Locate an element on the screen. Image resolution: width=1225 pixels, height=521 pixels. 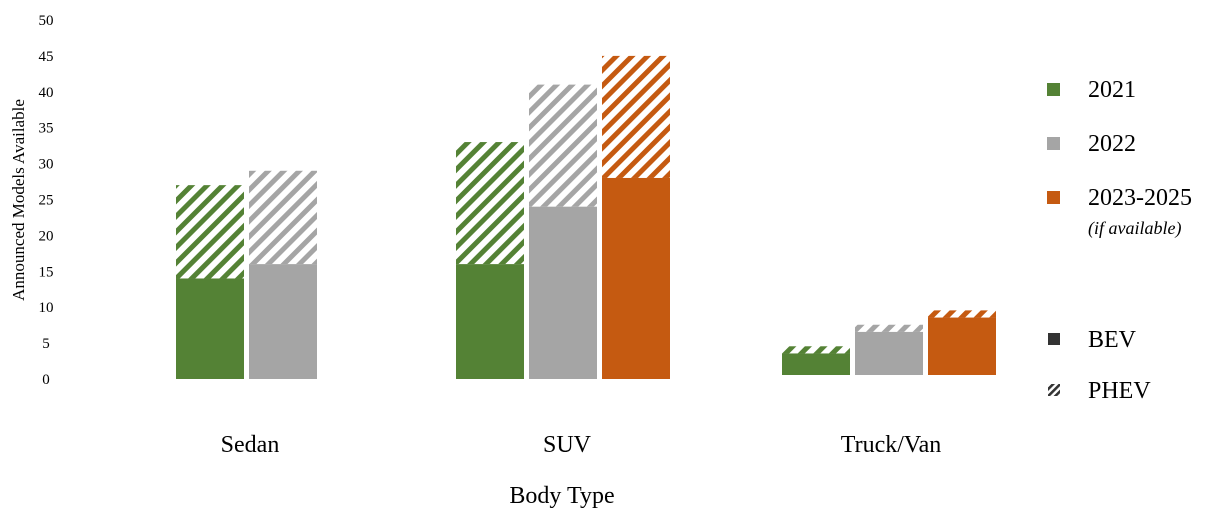
y-tick-label: 25 is located at coordinates (46, 201).